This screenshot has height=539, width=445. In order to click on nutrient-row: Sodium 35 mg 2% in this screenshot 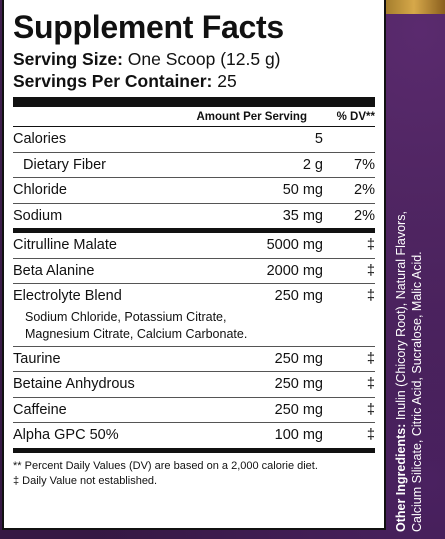, I will do `click(194, 218)`.